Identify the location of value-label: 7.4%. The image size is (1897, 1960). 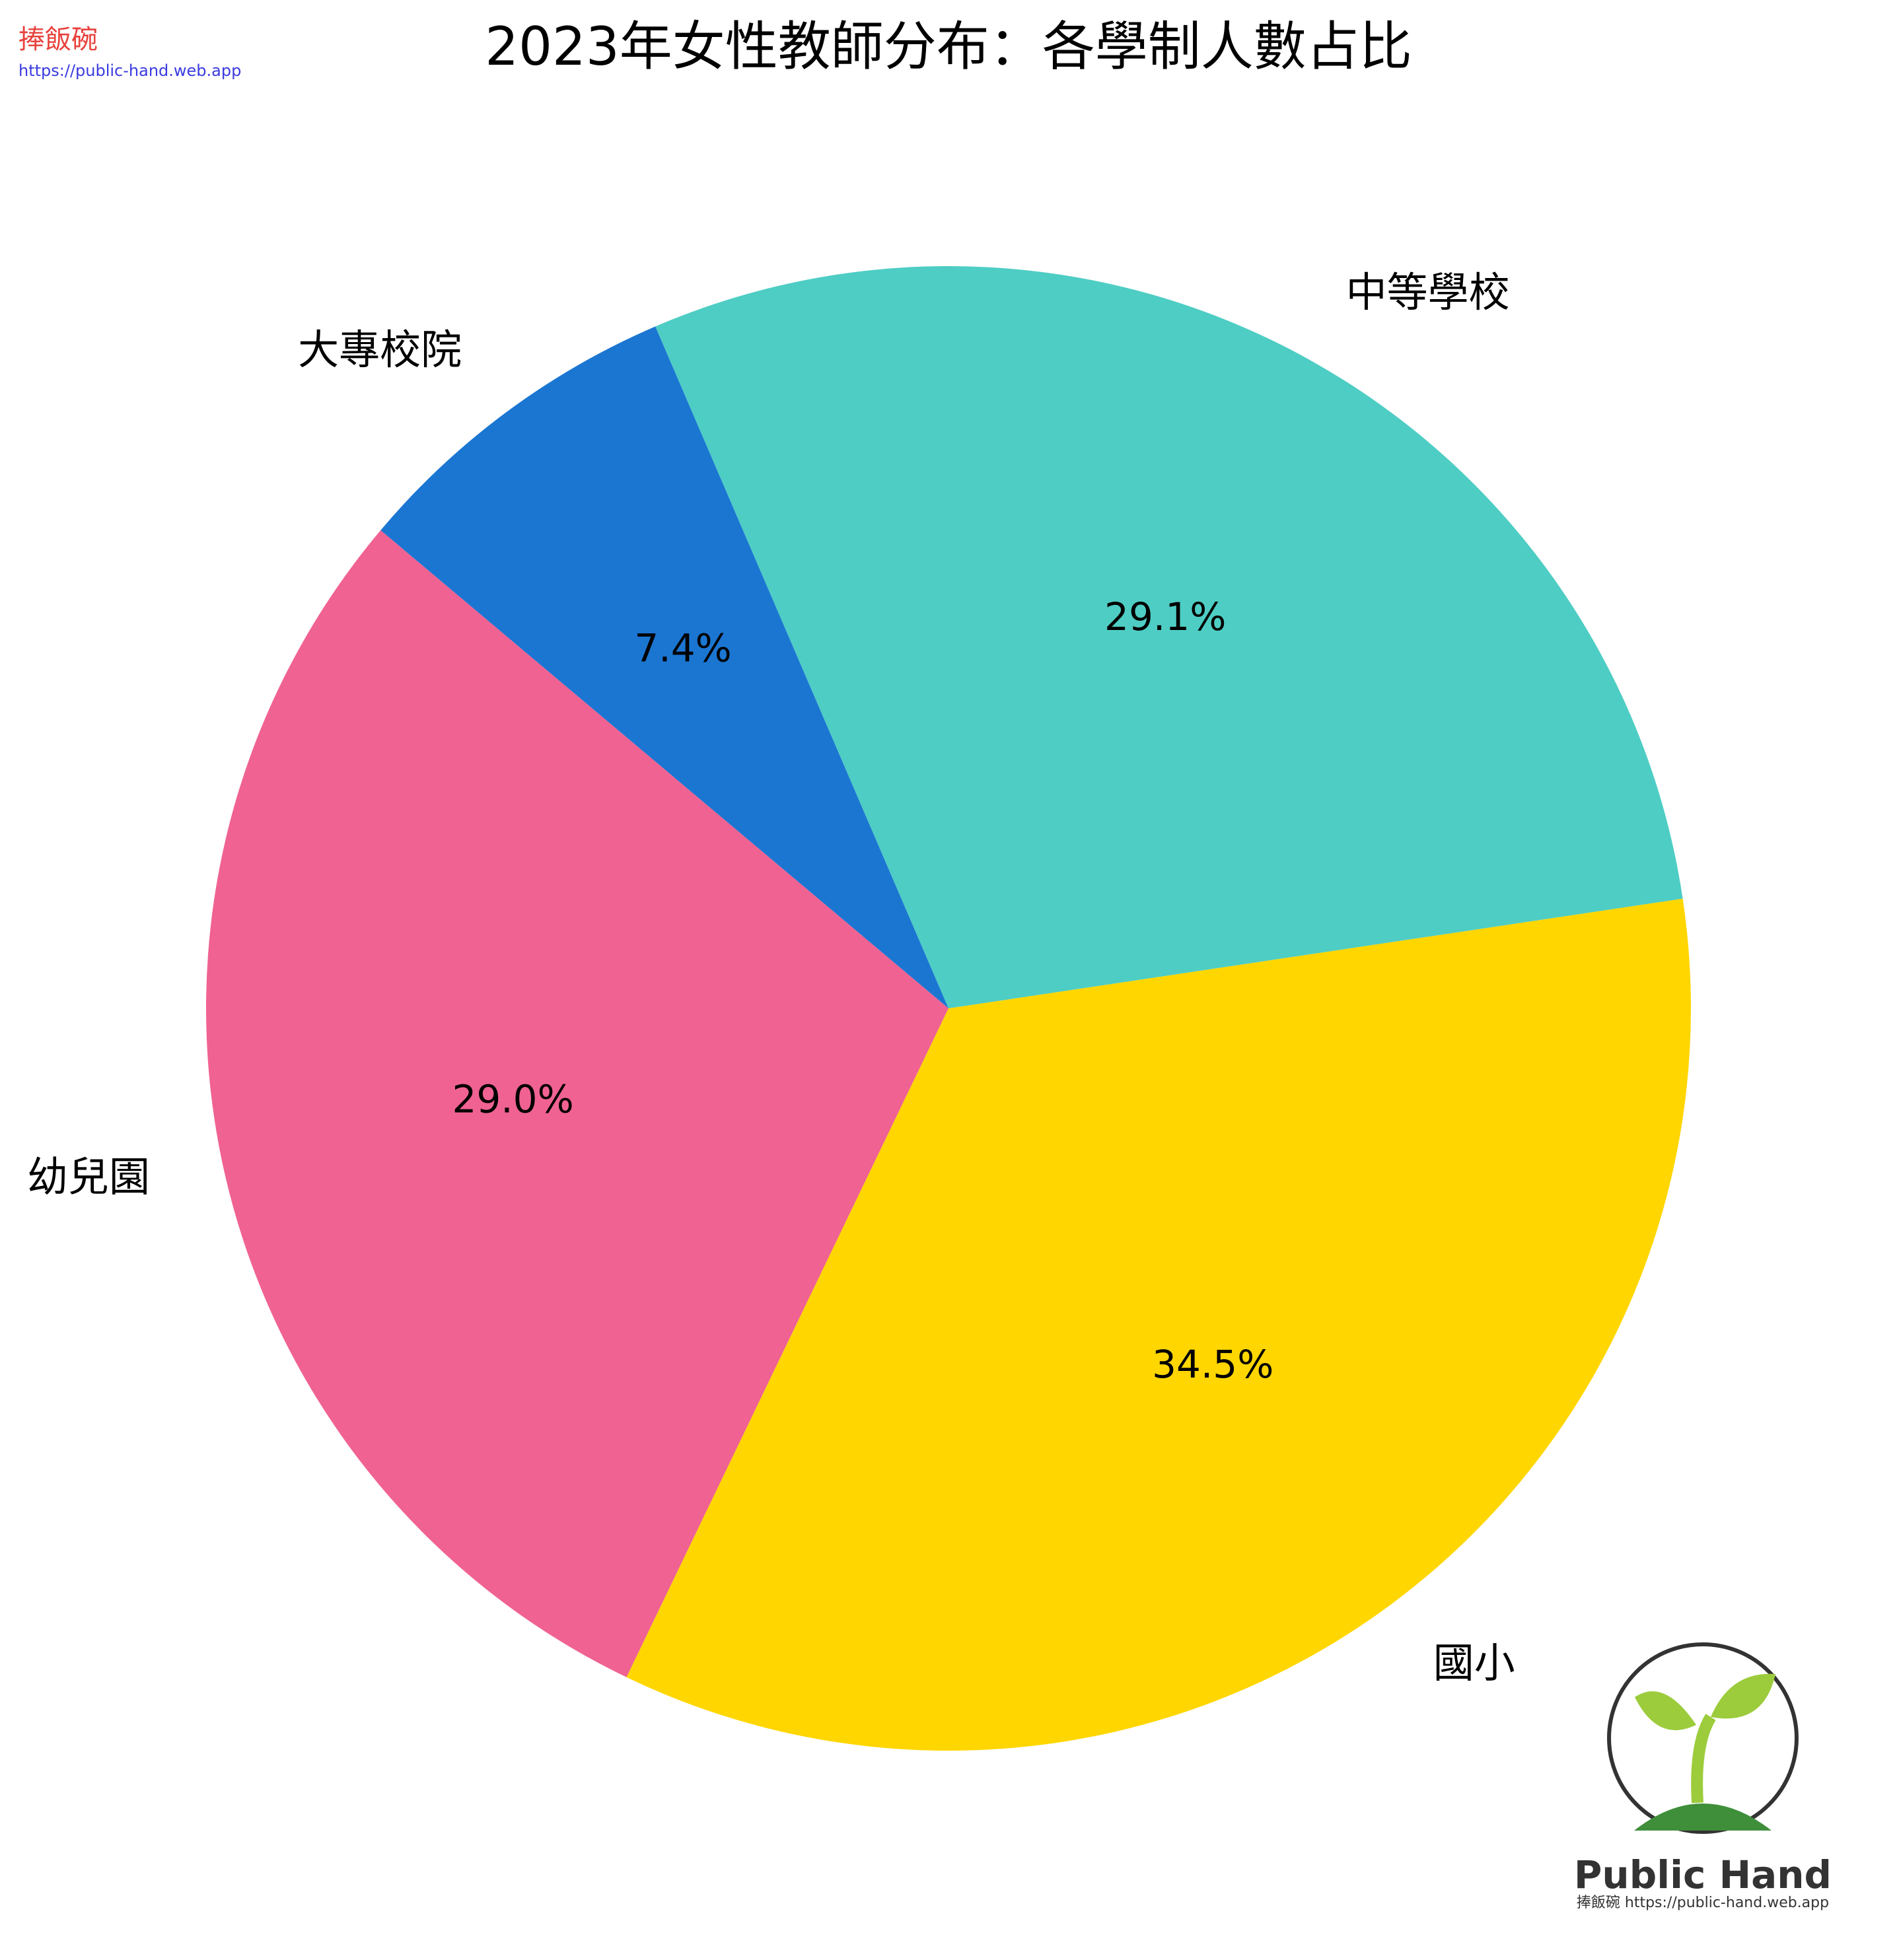
(683, 648).